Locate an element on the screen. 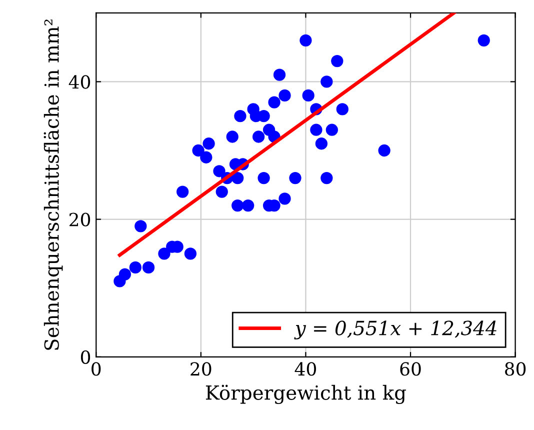 The width and height of the screenshot is (534, 430). y-tick-label: 0 is located at coordinates (85, 357).